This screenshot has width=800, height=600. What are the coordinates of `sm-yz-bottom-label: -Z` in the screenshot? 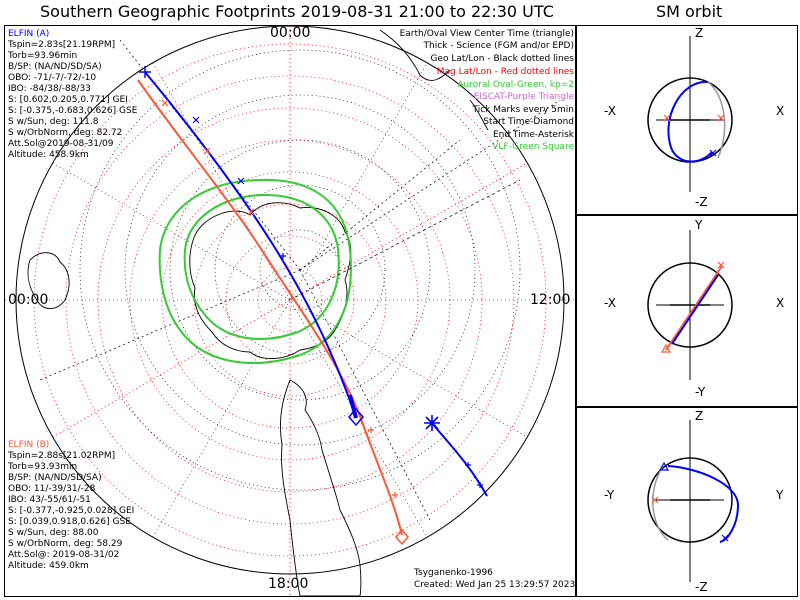 It's located at (701, 587).